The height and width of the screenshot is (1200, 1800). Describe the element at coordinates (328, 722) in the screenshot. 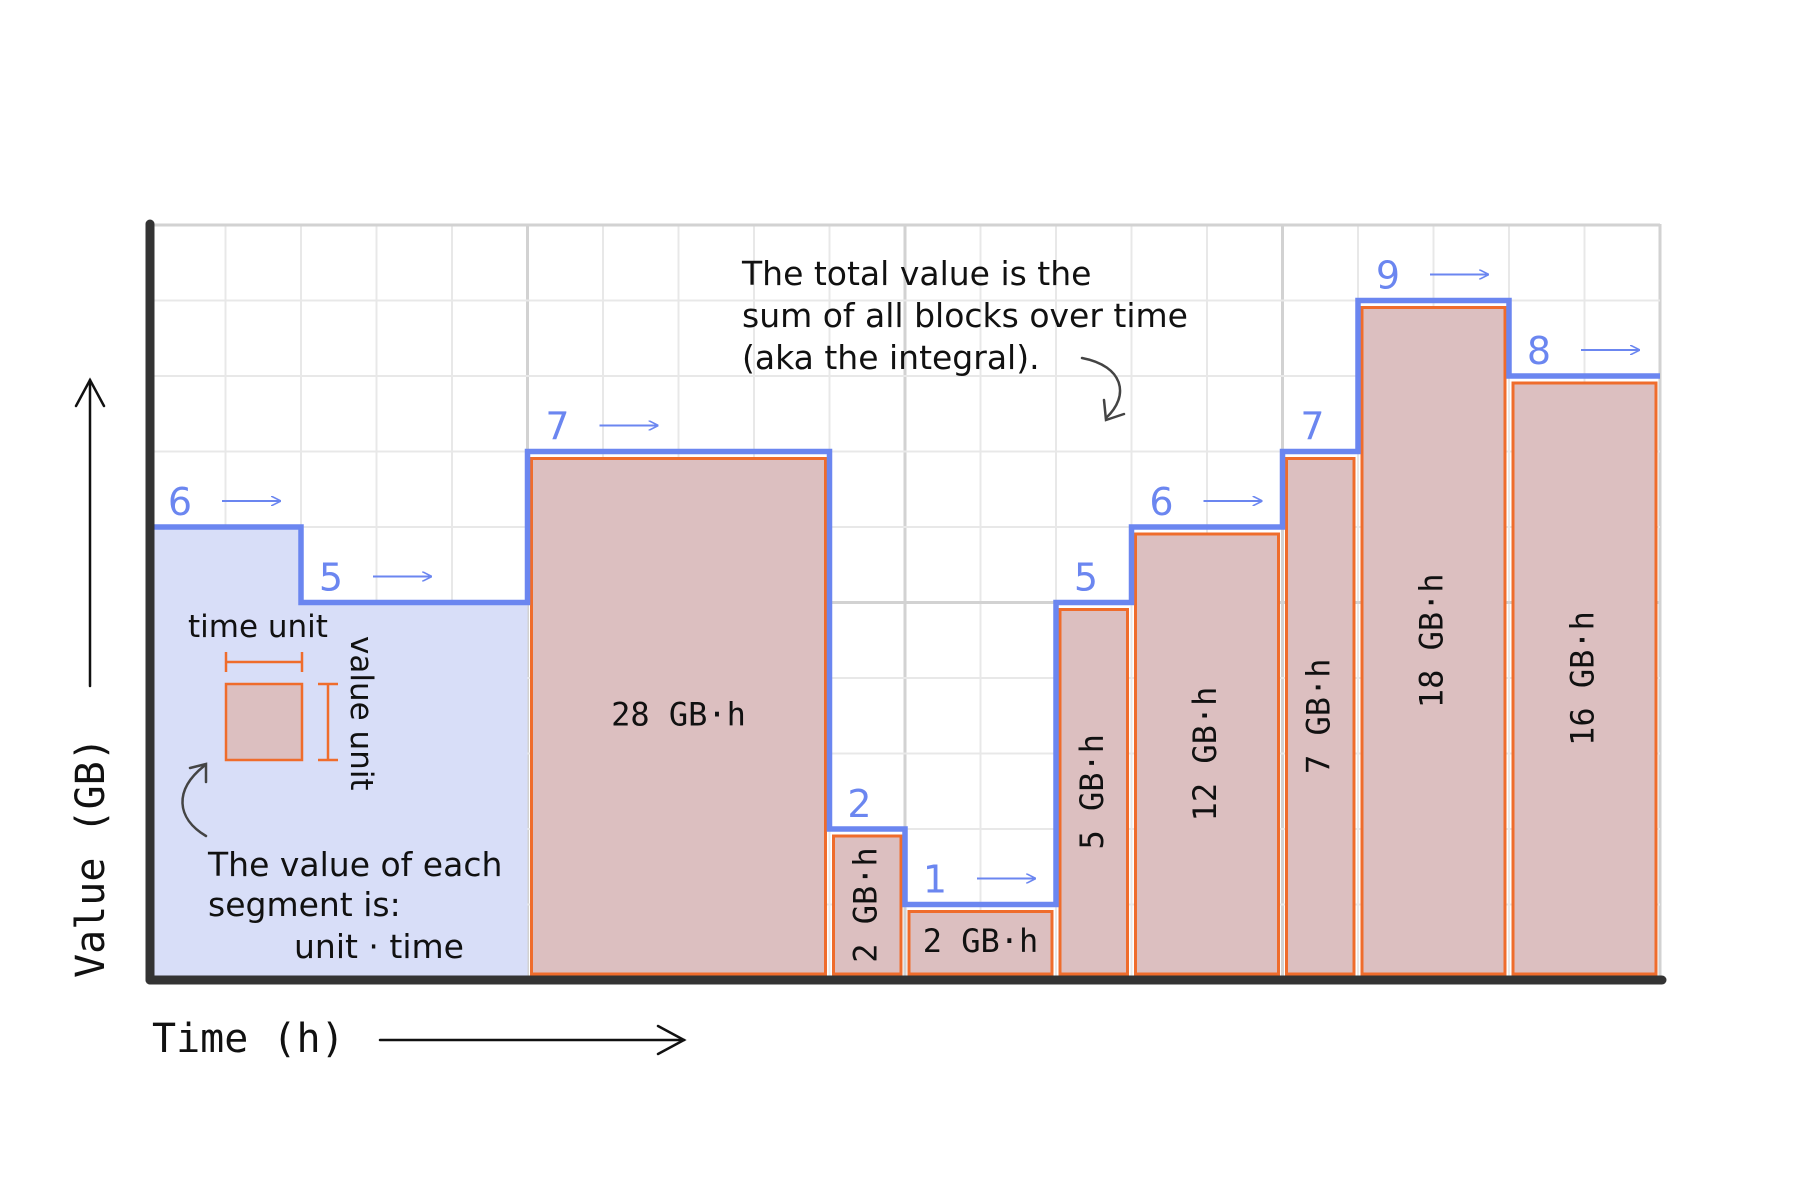

I see `value-unit-bracket` at that location.